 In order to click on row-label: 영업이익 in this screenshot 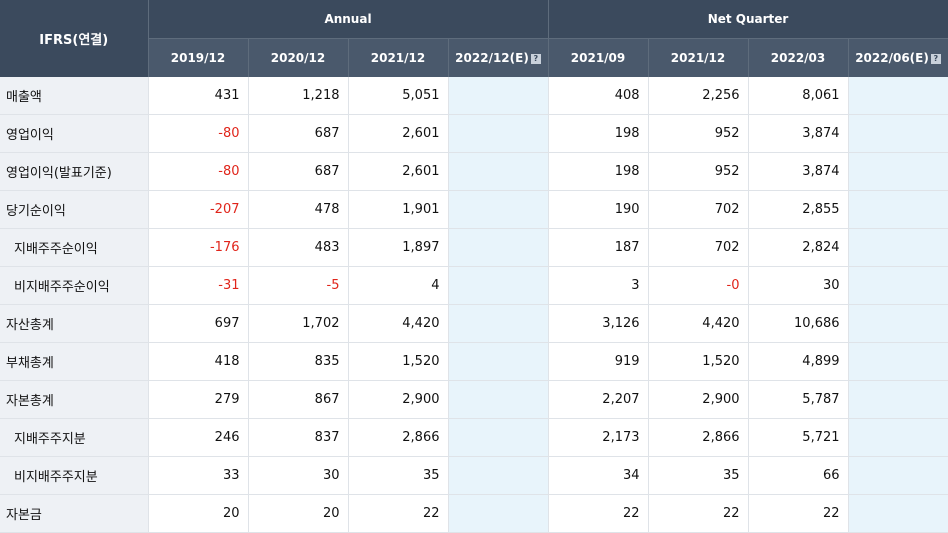, I will do `click(74, 133)`.